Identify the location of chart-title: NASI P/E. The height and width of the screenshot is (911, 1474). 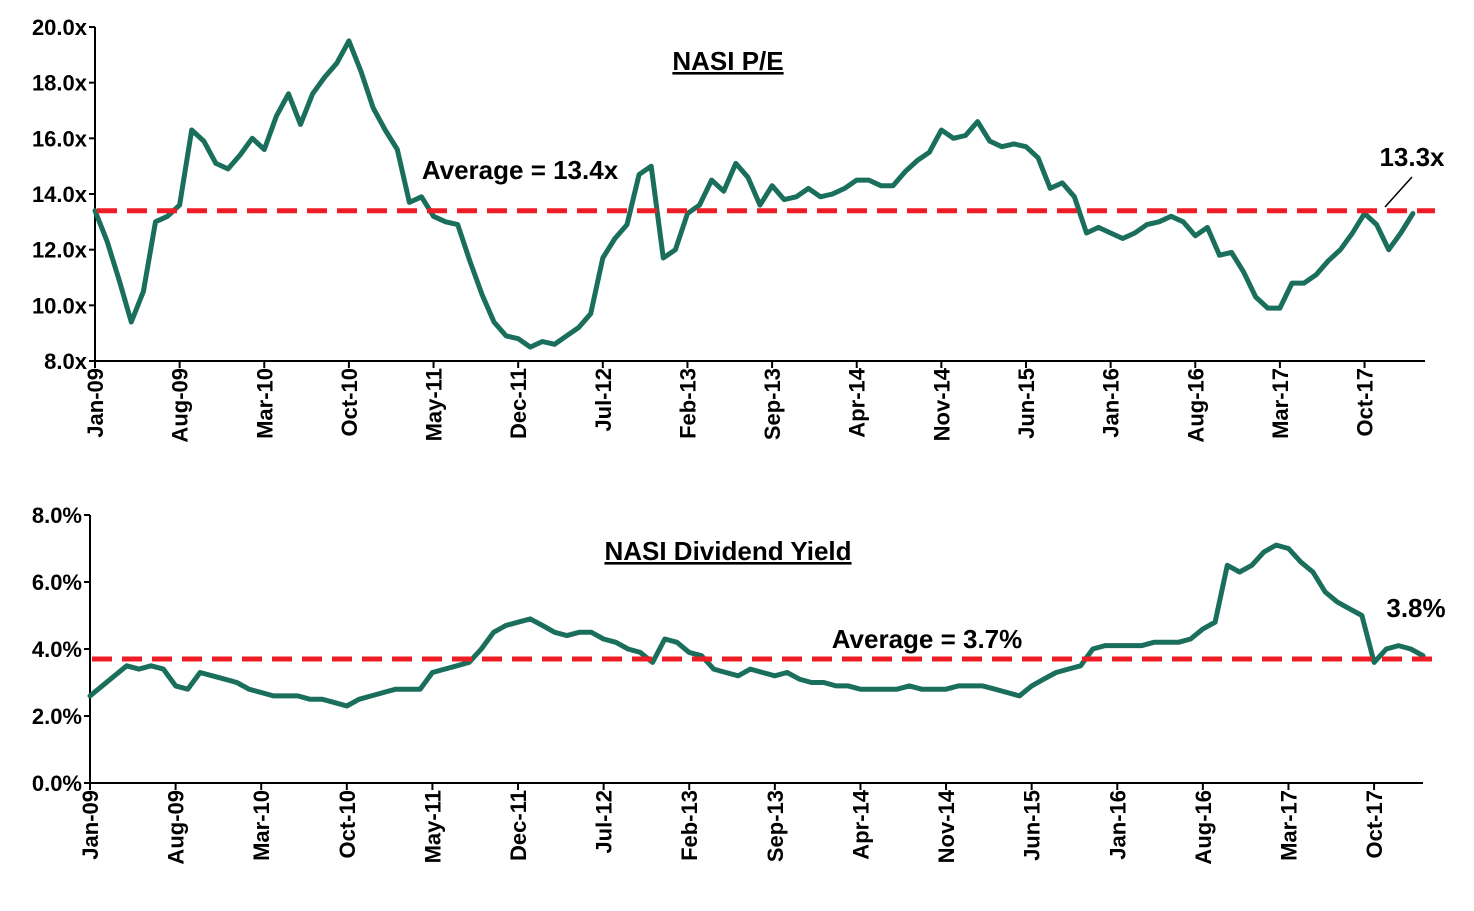
(727, 61).